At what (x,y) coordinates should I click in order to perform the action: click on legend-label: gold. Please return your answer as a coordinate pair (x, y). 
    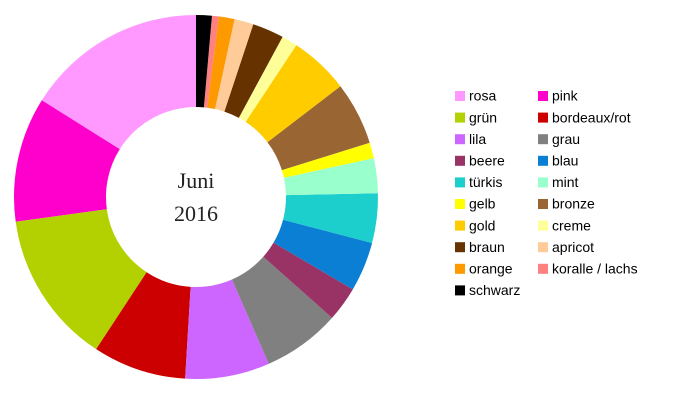
    Looking at the image, I should click on (482, 225).